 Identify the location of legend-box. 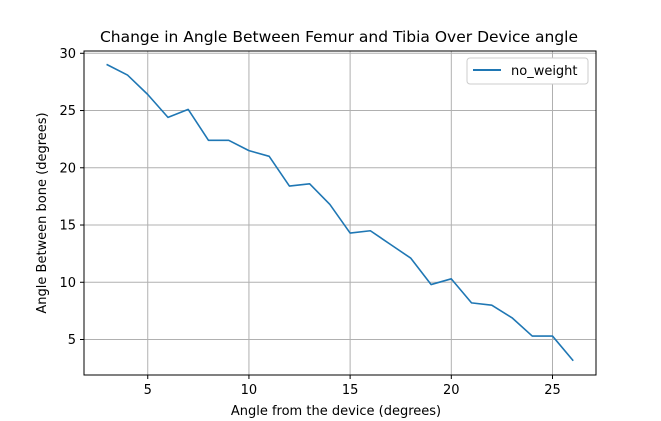
(527, 71).